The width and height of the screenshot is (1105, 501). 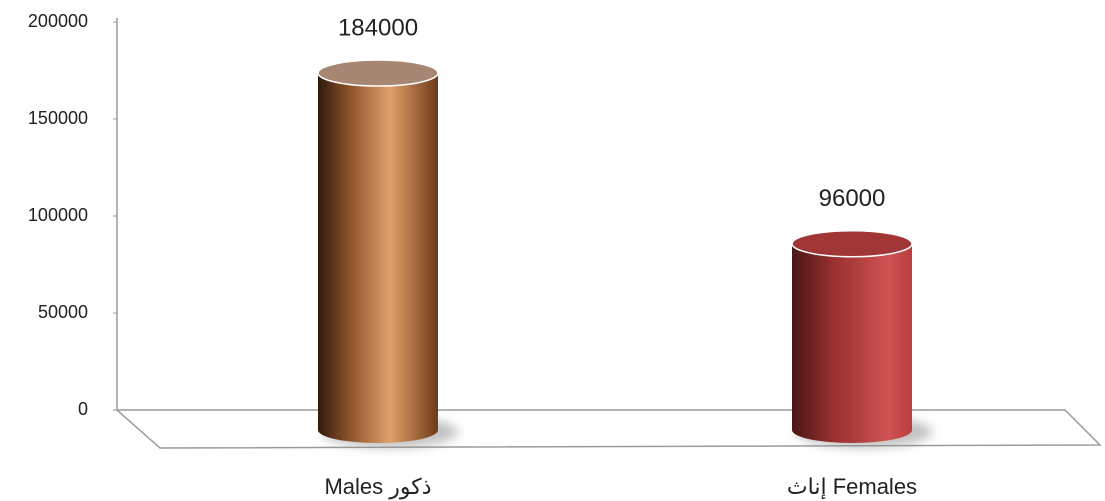 What do you see at coordinates (377, 486) in the screenshot?
I see `x-tick-label: Males ذكور` at bounding box center [377, 486].